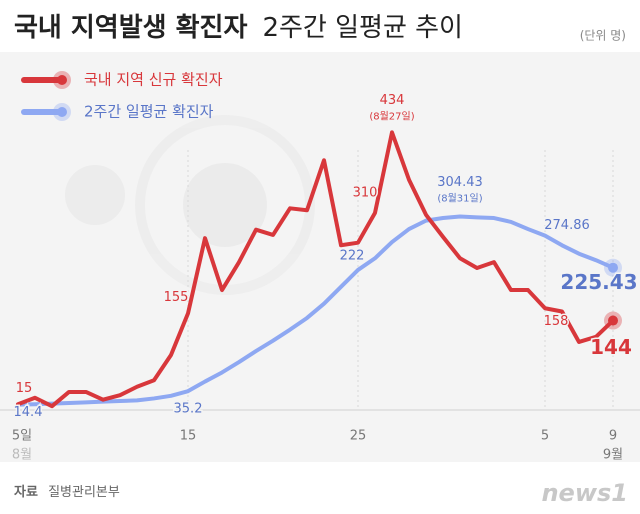 This screenshot has height=514, width=640. What do you see at coordinates (567, 225) in the screenshot?
I see `data-label: 274.86` at bounding box center [567, 225].